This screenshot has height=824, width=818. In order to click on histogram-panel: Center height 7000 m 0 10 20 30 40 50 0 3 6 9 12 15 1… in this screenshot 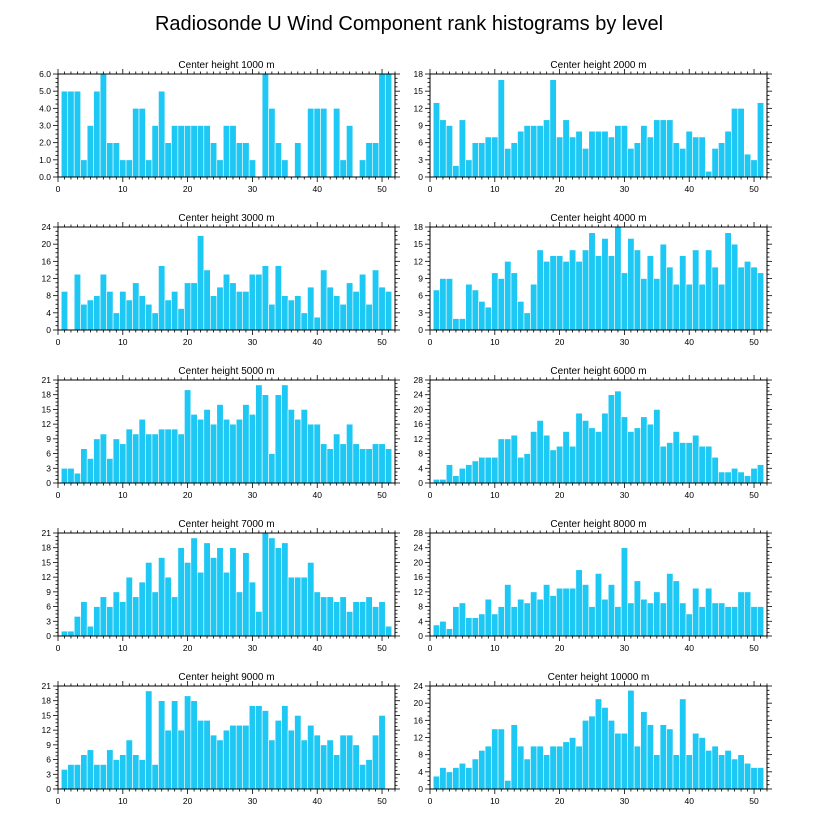, I will do `click(221, 586)`.